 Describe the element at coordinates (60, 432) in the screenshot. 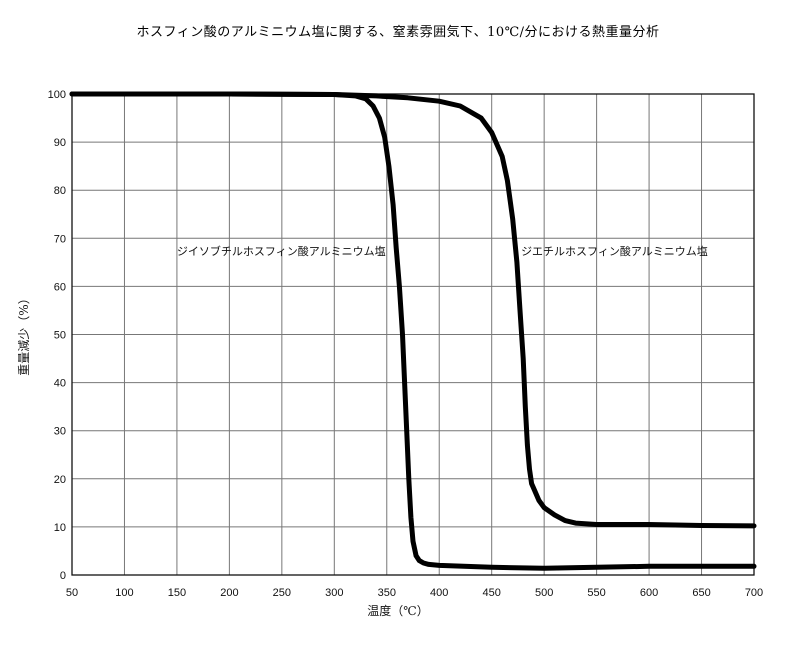

I see `y-tick-label: 30` at that location.